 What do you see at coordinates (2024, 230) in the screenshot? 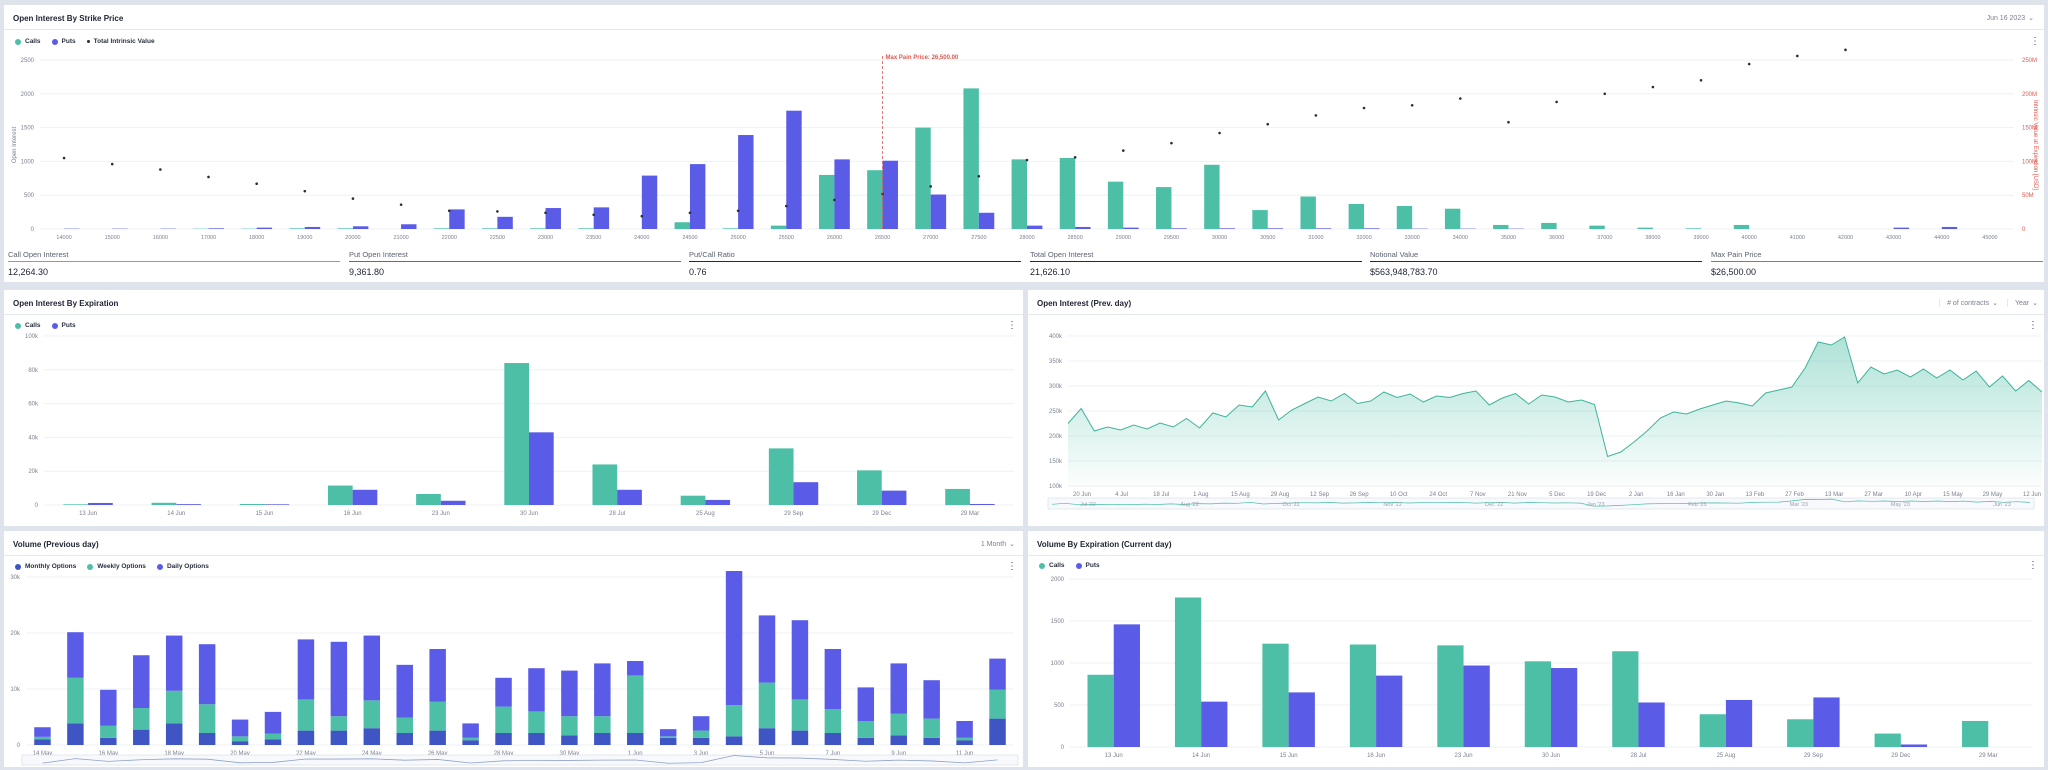
I see `y2-tick-label: 0` at bounding box center [2024, 230].